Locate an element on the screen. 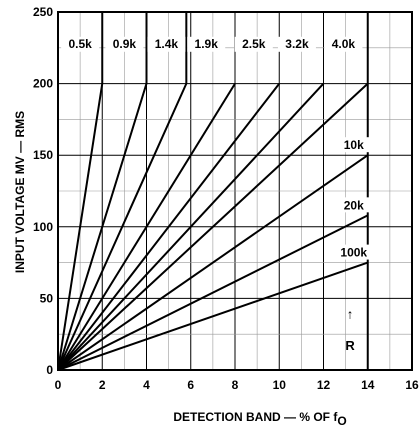  series-label: 1.4k is located at coordinates (167, 44).